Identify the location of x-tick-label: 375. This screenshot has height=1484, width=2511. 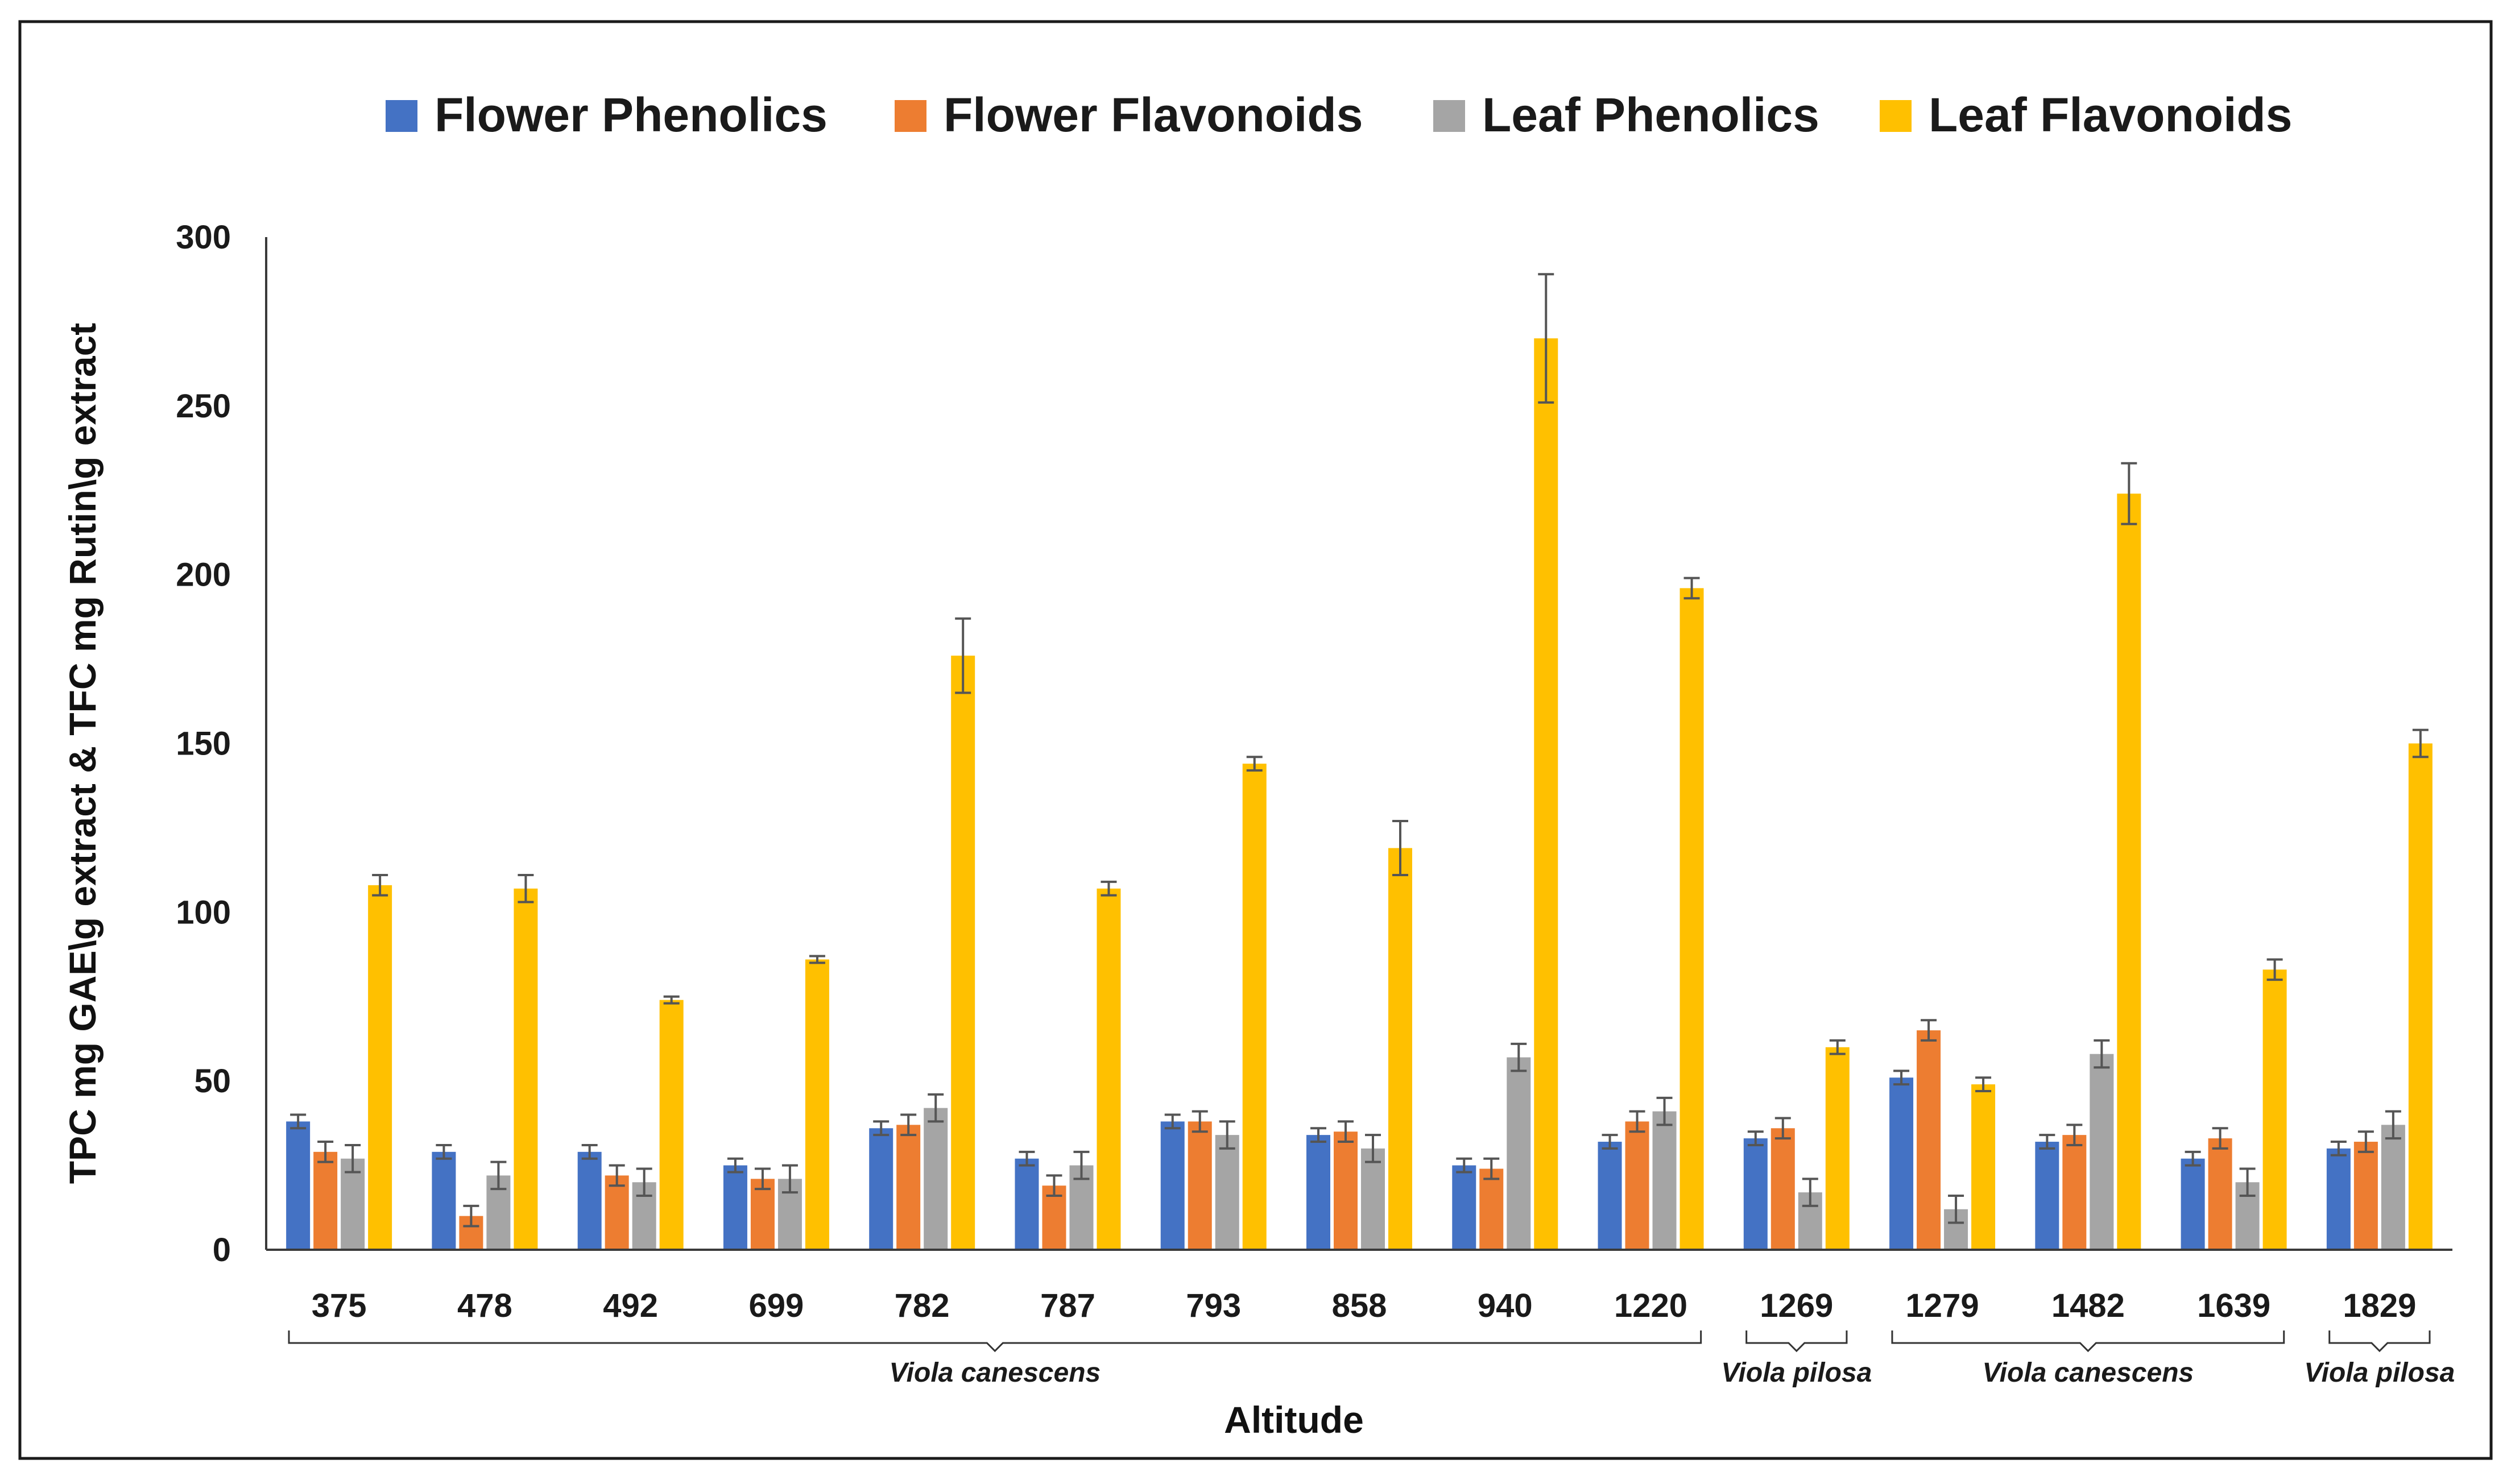
(339, 1305).